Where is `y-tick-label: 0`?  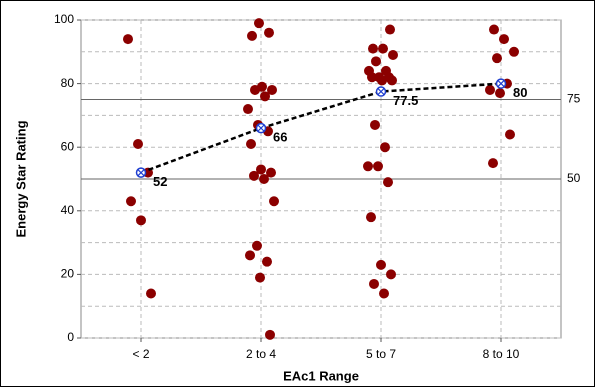 y-tick-label: 0 is located at coordinates (70, 337).